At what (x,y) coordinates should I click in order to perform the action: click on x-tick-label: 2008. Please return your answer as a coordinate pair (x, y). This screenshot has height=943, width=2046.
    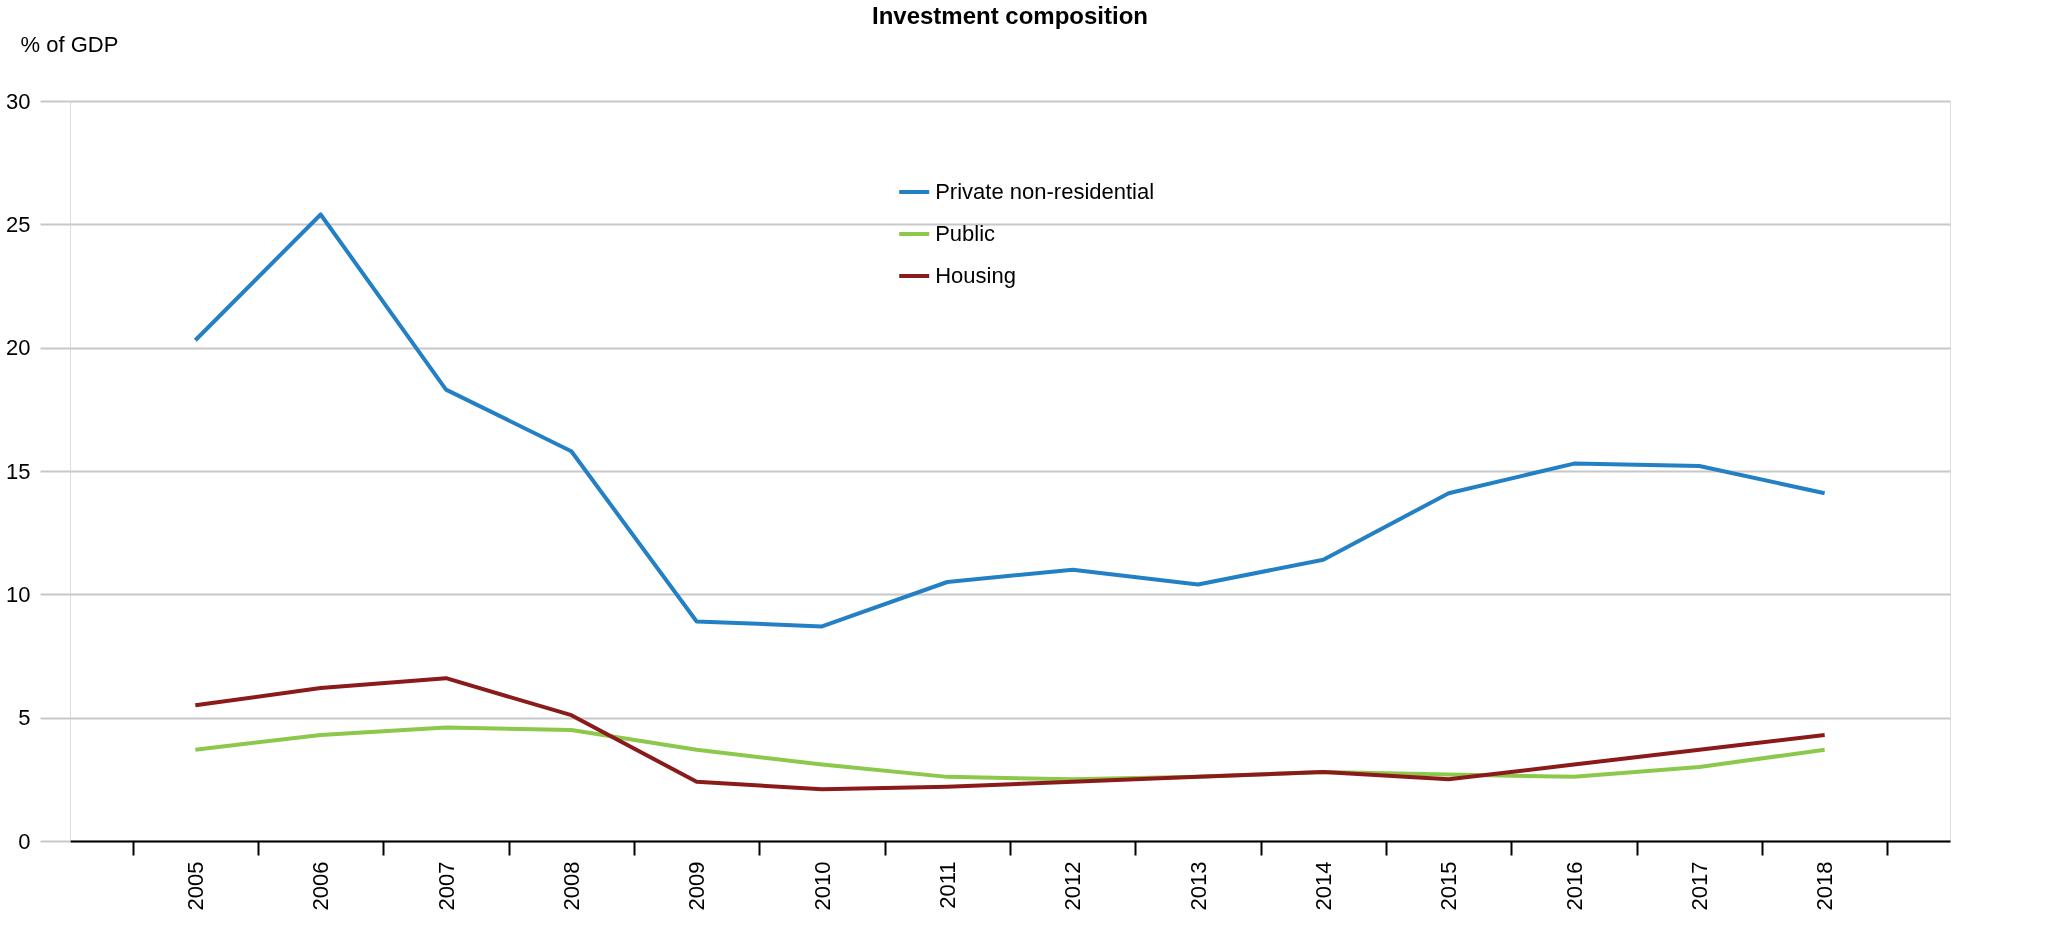
    Looking at the image, I should click on (571, 886).